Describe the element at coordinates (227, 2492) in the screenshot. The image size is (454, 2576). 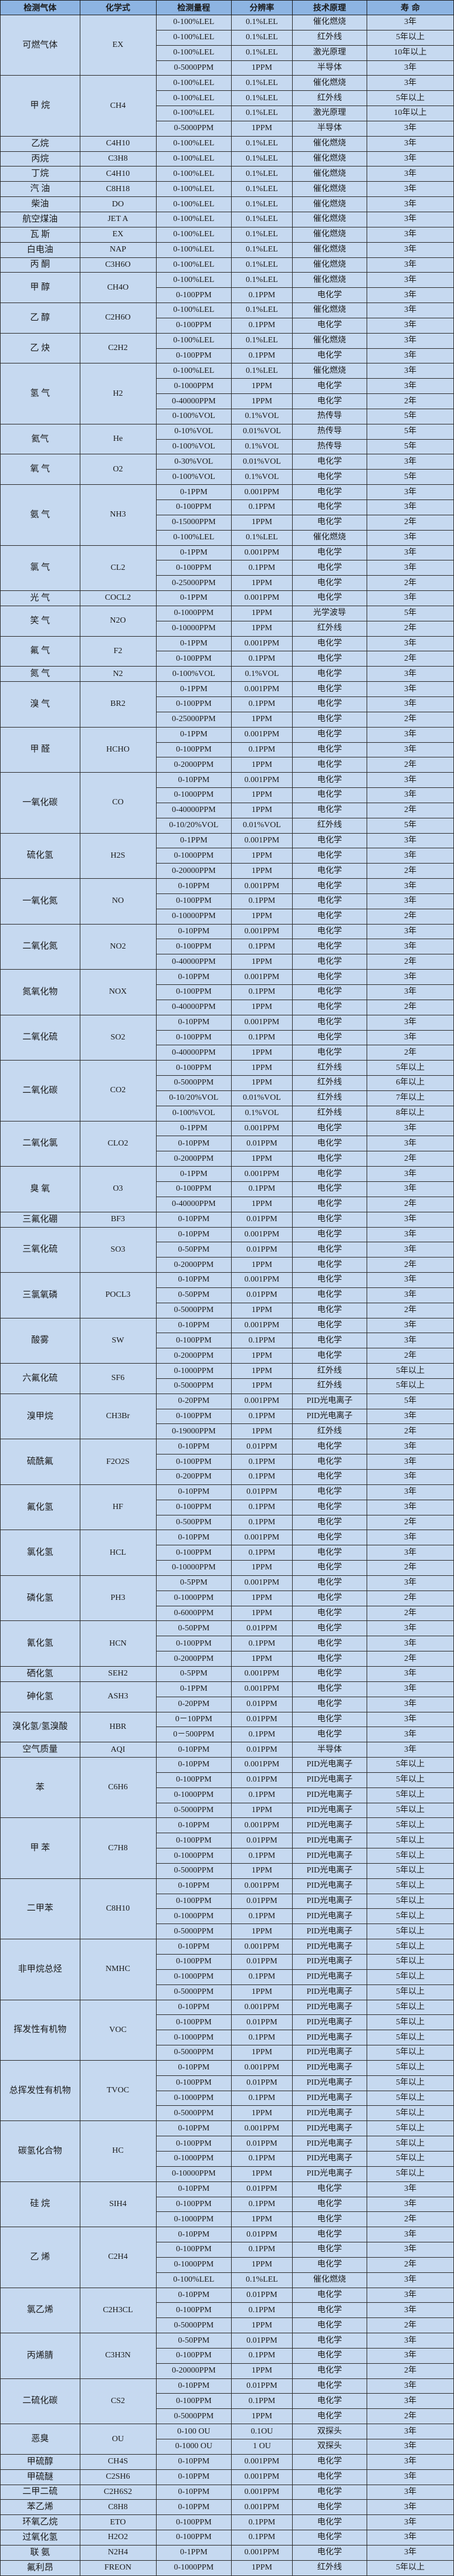
I see `table-row: 二甲二硫 C2H6S2 0-10PPM 0.001PPM 电化学 3年` at that location.